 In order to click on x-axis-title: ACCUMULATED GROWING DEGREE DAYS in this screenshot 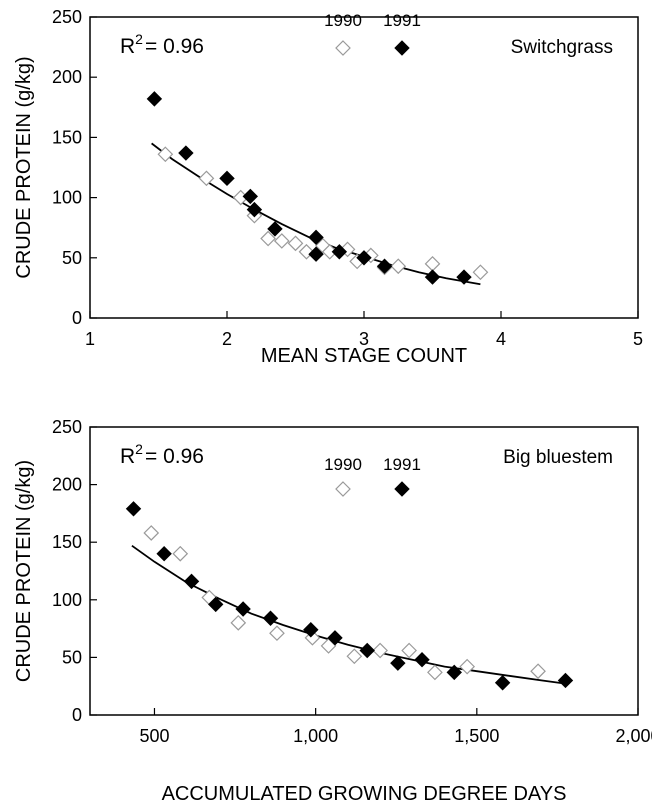, I will do `click(364, 794)`.